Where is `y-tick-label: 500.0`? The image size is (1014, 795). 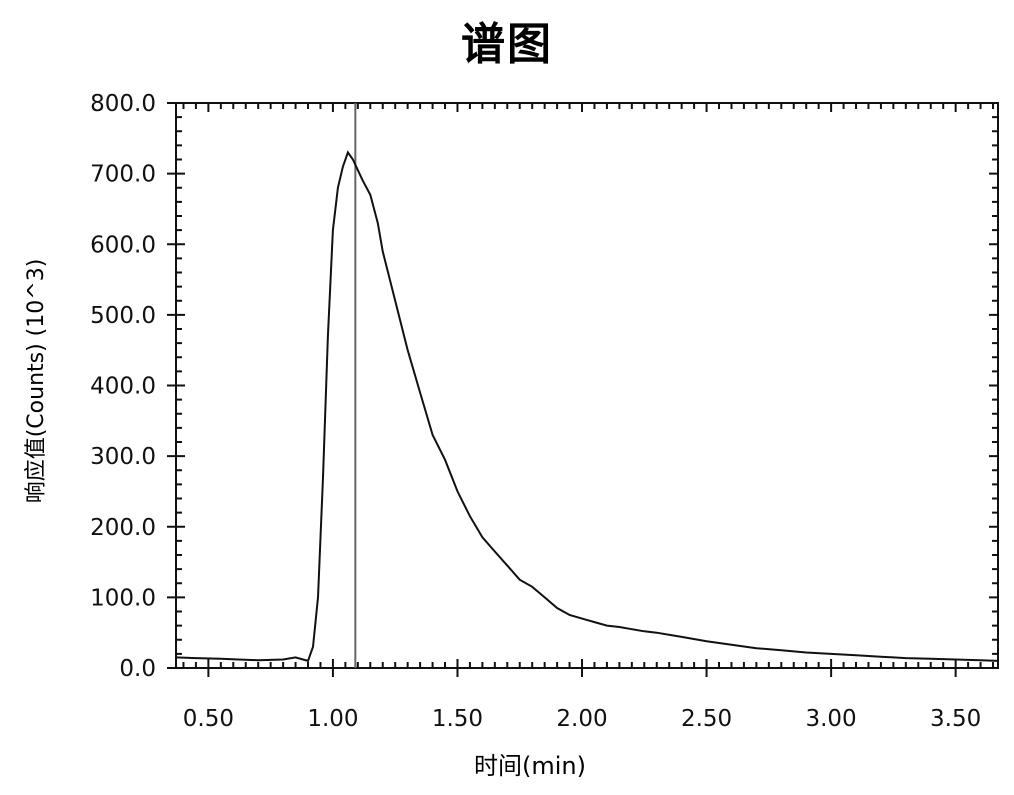
y-tick-label: 500.0 is located at coordinates (123, 316).